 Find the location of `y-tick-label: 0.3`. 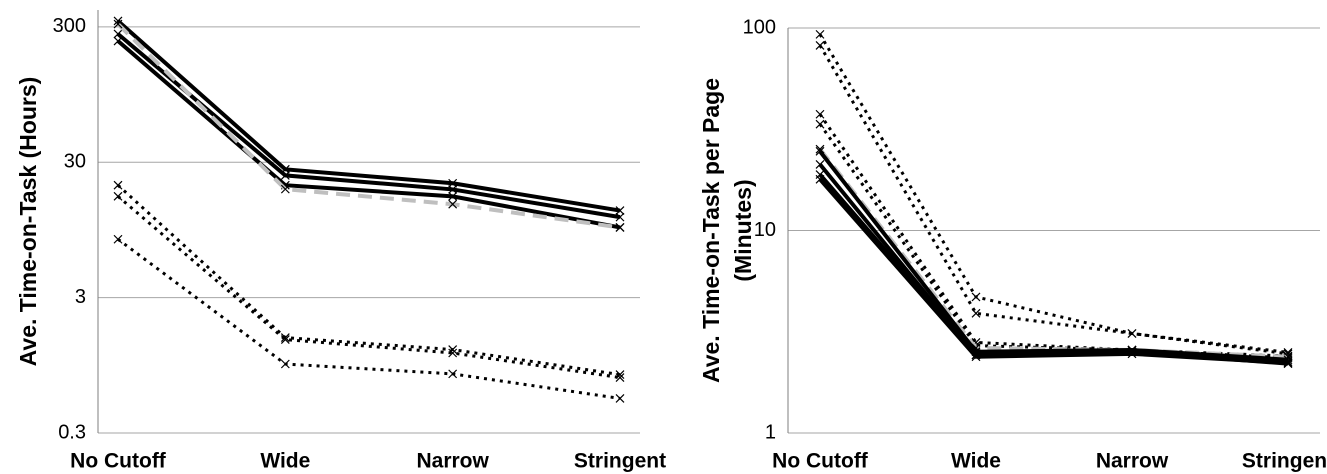

y-tick-label: 0.3 is located at coordinates (72, 432).